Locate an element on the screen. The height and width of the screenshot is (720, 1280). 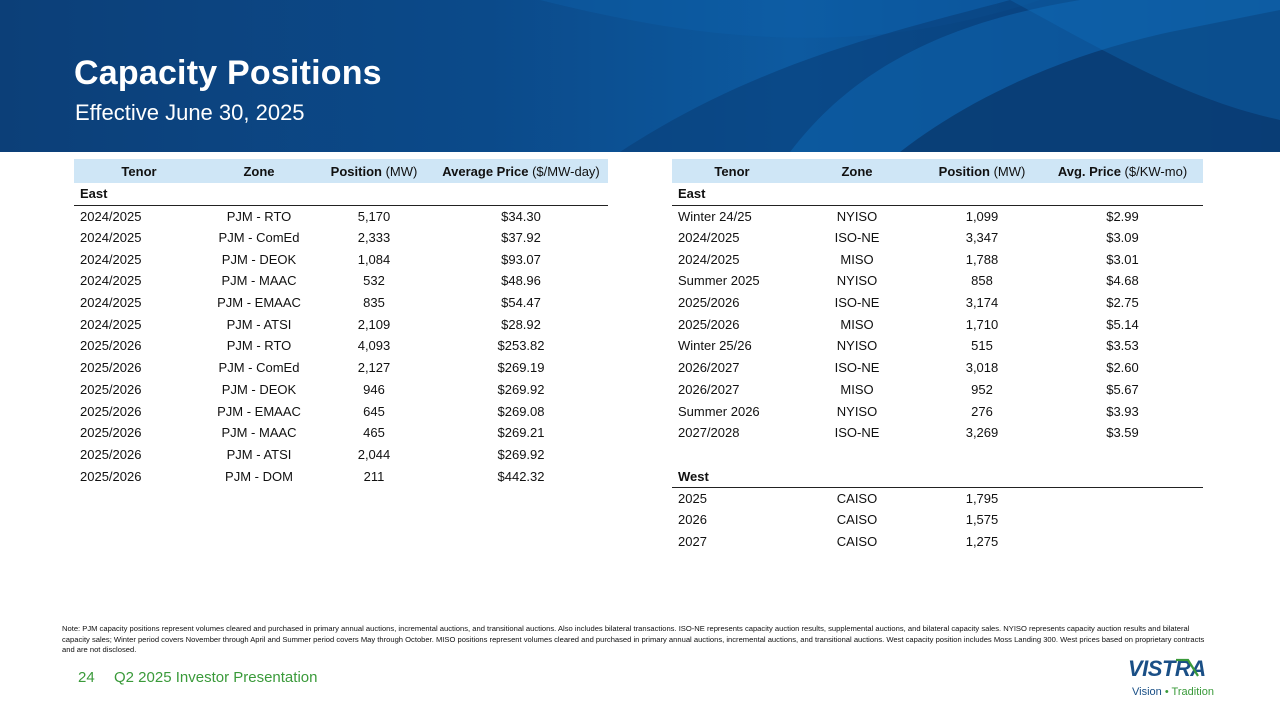
vistra-logo: VISTRA Vision • Tradition is located at coordinates (1174, 678).